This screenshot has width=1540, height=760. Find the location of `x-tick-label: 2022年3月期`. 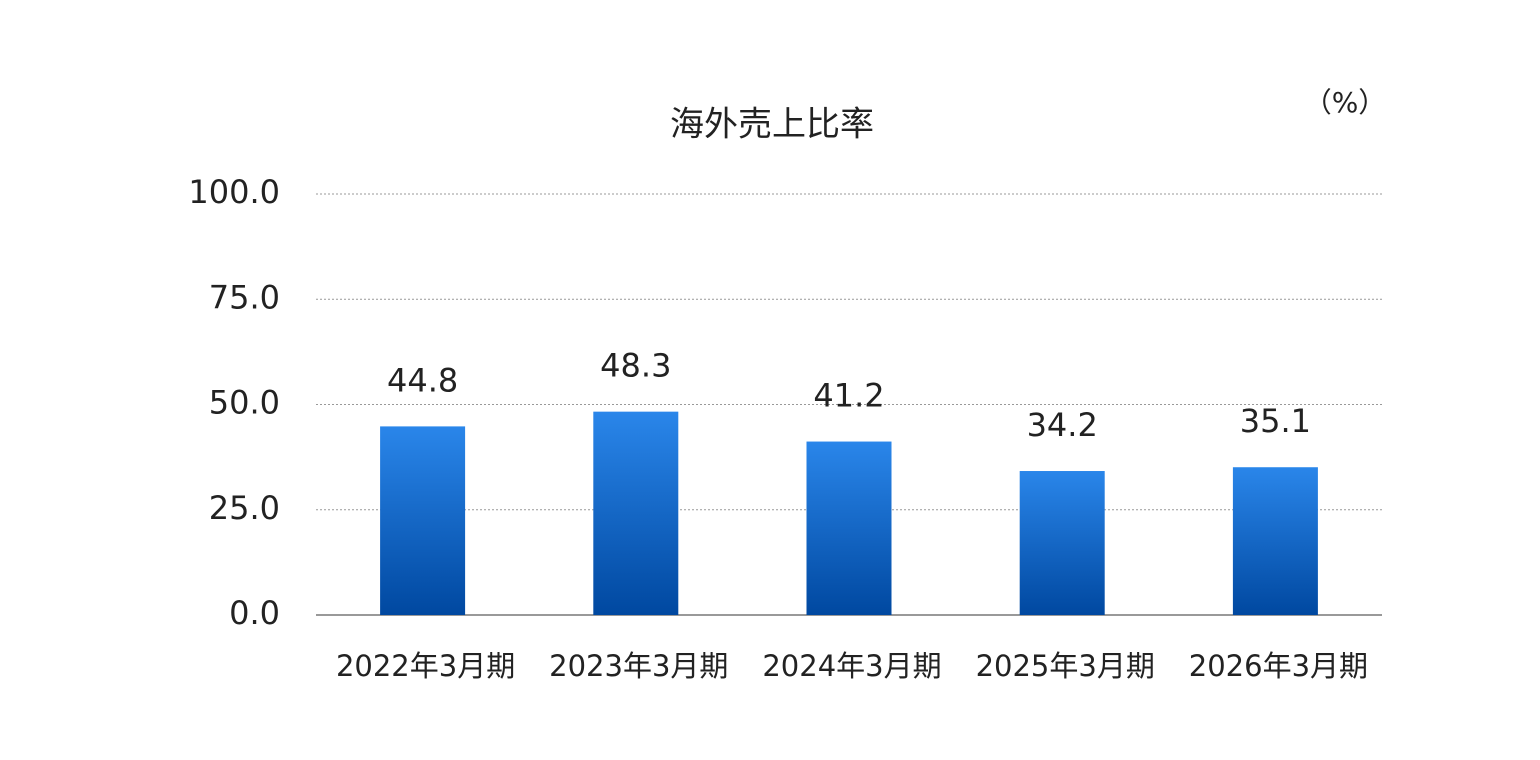

x-tick-label: 2022年3月期 is located at coordinates (425, 666).